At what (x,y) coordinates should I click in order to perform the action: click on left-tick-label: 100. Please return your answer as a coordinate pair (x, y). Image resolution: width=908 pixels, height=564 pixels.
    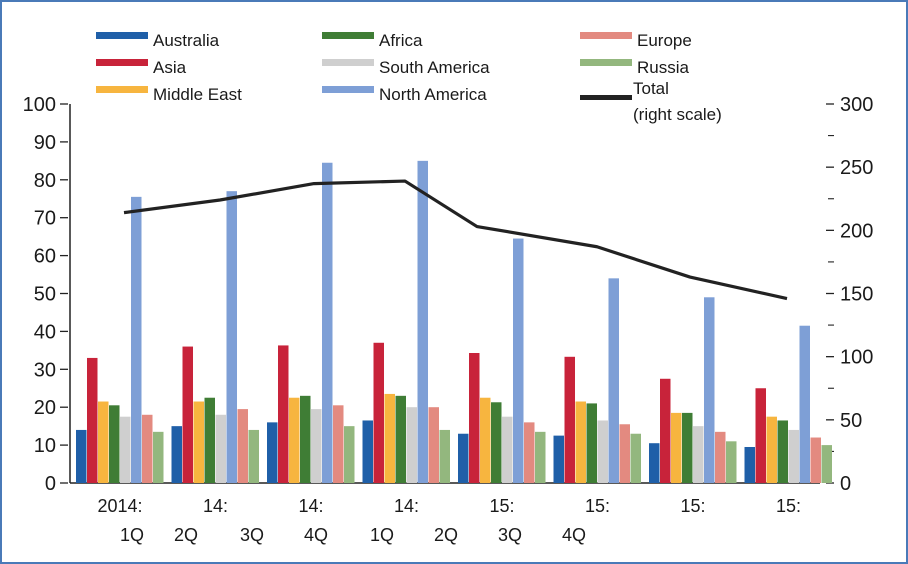
    Looking at the image, I should click on (39, 105).